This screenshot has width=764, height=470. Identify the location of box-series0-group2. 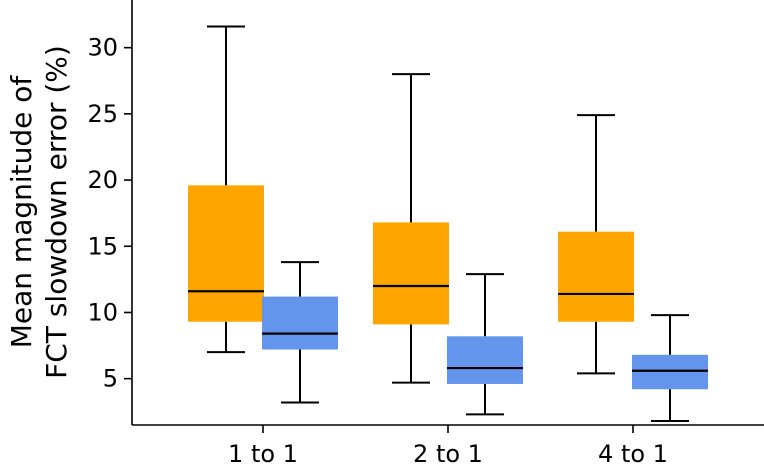
(596, 244).